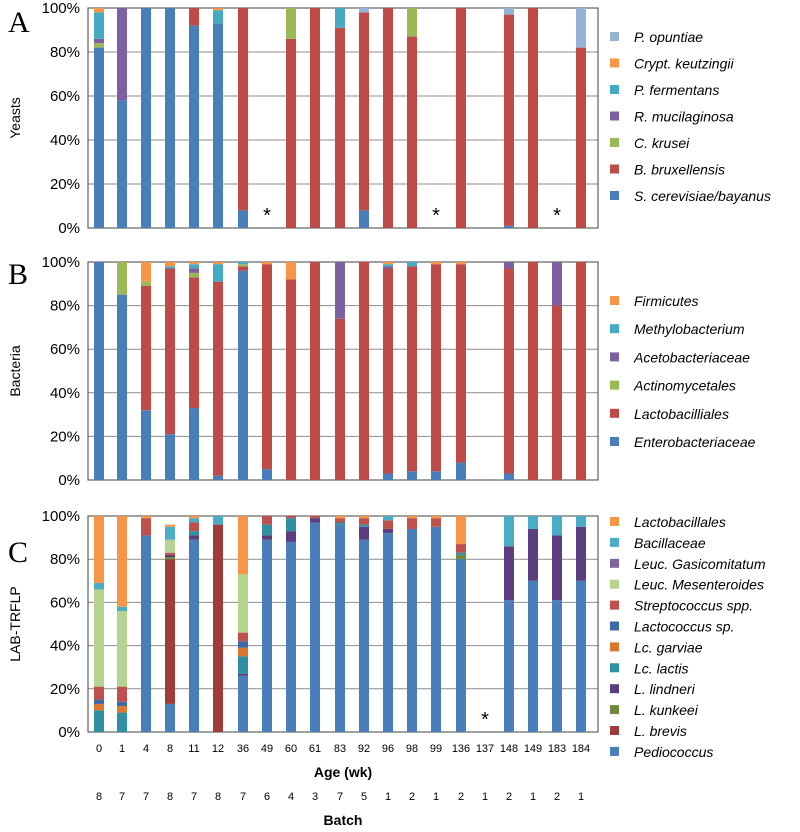 The width and height of the screenshot is (800, 832). What do you see at coordinates (681, 414) in the screenshot?
I see `legend-label-lactobacilliales: Lactobacilliales` at bounding box center [681, 414].